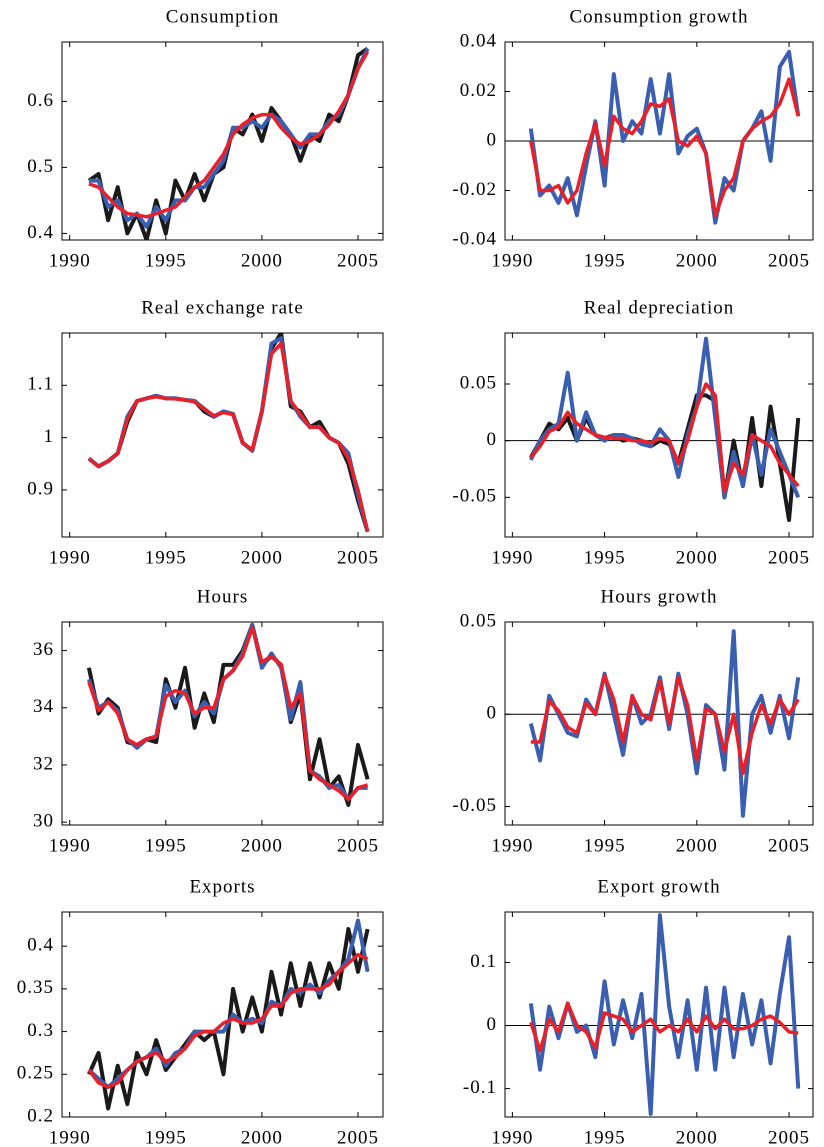 Image resolution: width=824 pixels, height=1147 pixels. Describe the element at coordinates (474, 189) in the screenshot. I see `y-tick-label: -0.02` at that location.